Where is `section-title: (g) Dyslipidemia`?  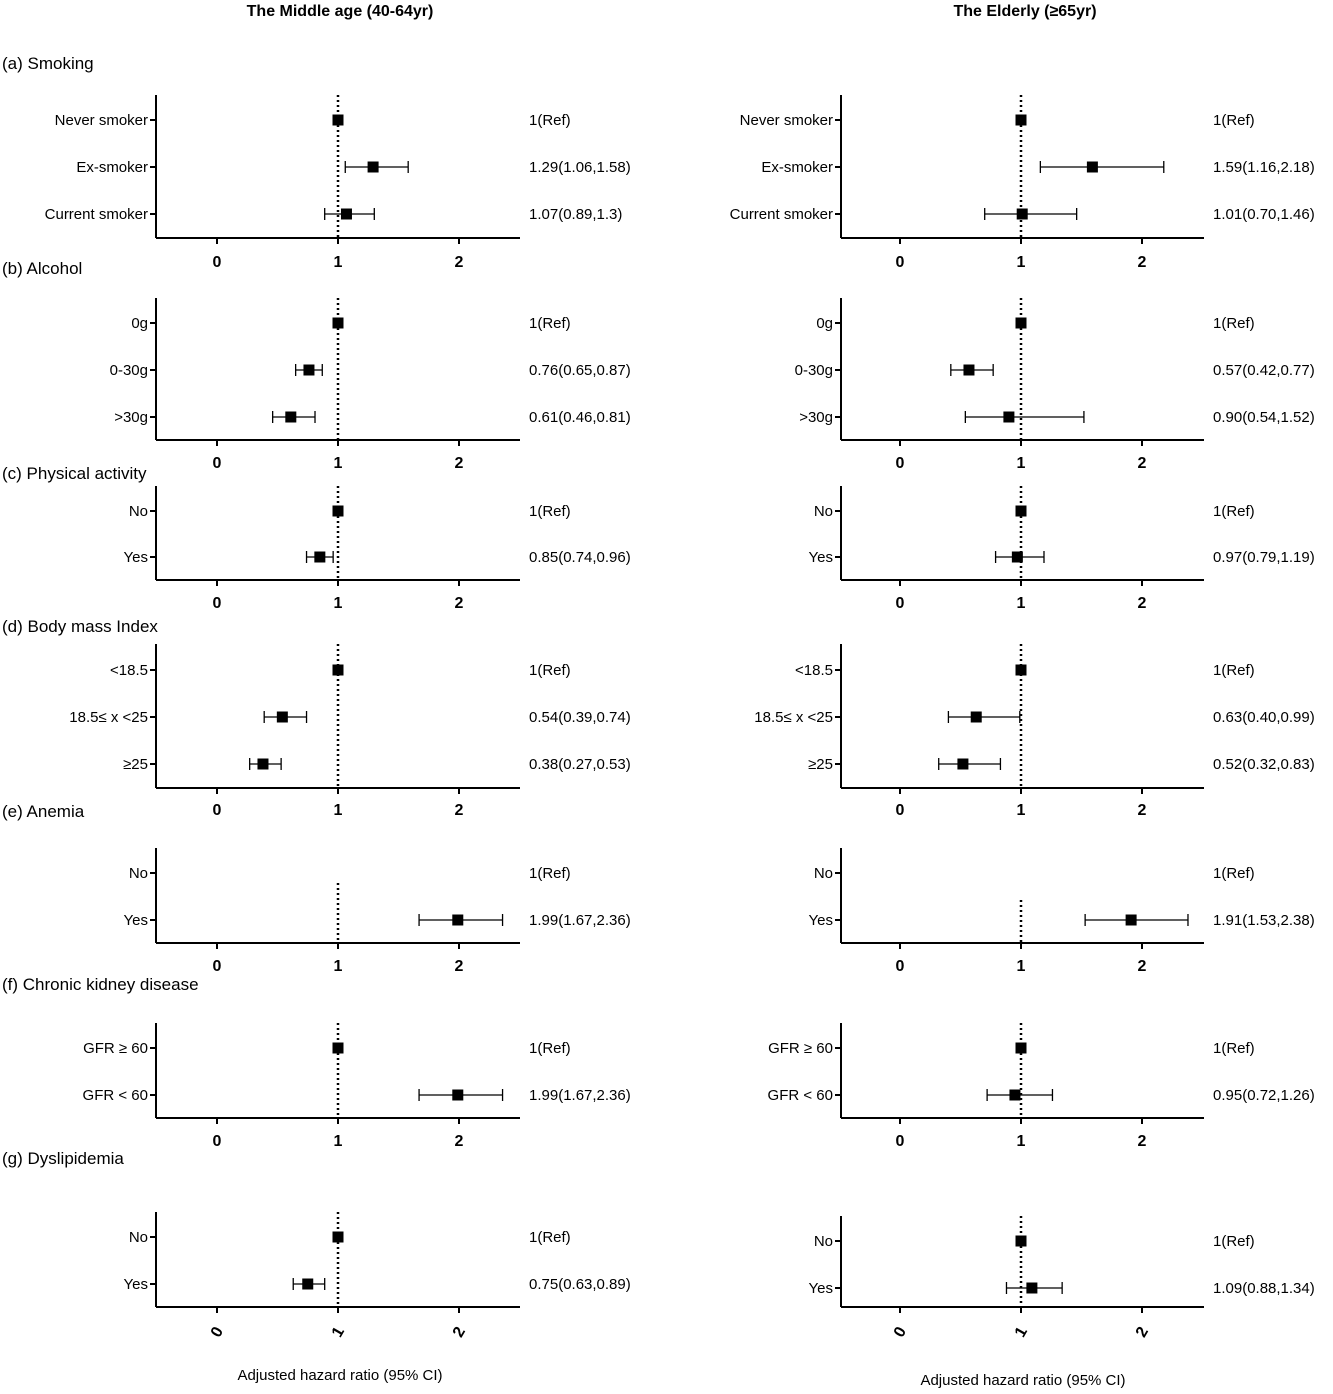 section-title: (g) Dyslipidemia is located at coordinates (63, 1158).